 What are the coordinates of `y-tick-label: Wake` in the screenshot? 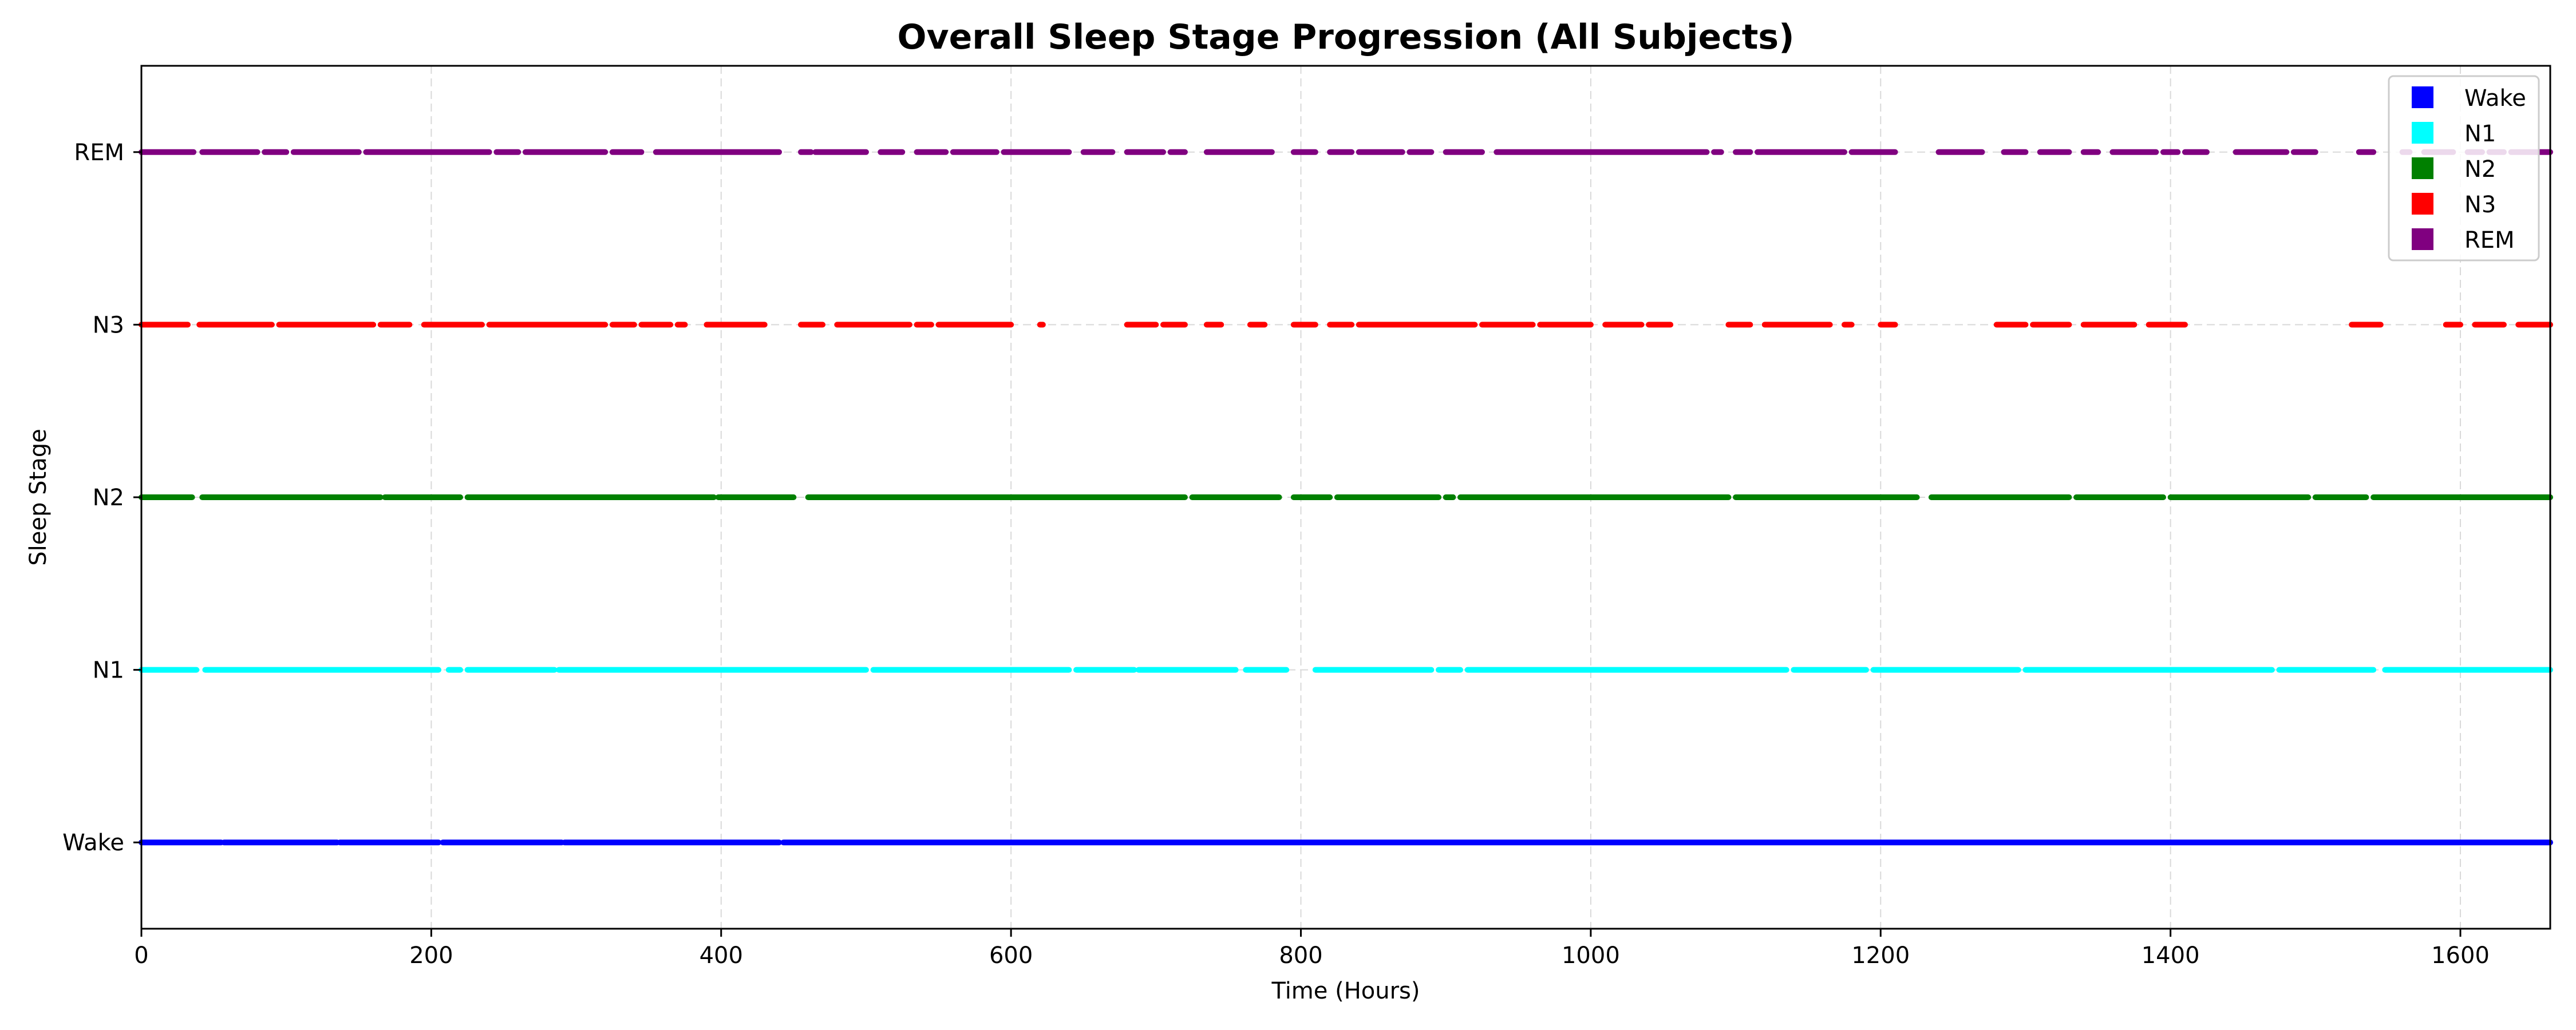 It's located at (93, 843).